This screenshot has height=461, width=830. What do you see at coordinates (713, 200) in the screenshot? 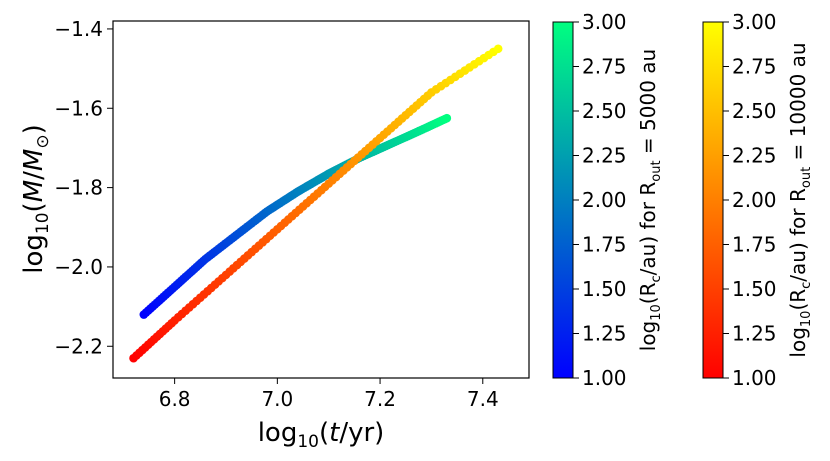
I see `colorbar-autumn` at bounding box center [713, 200].